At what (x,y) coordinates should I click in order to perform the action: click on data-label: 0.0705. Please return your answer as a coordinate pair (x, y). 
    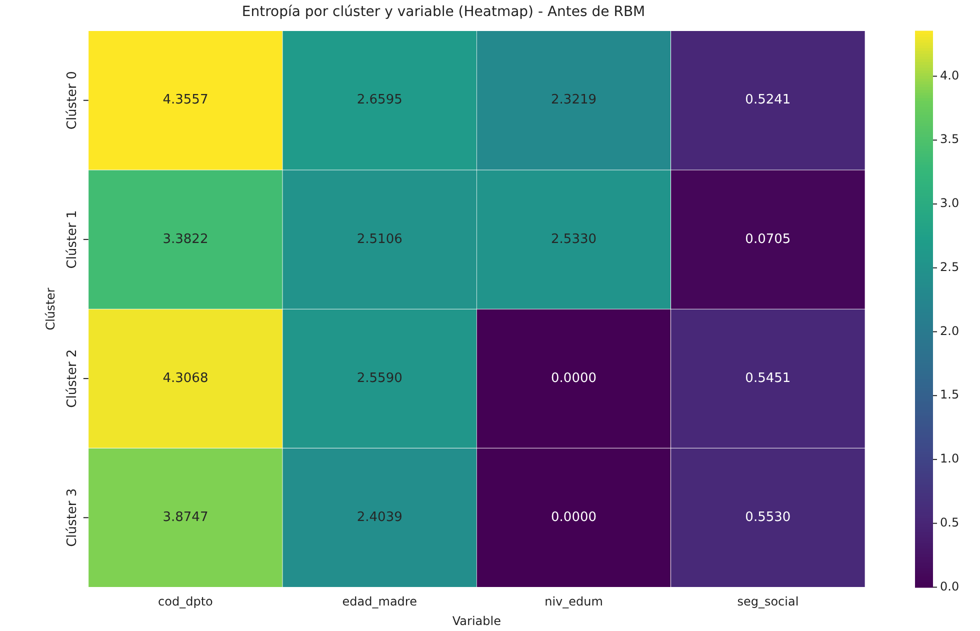
    Looking at the image, I should click on (768, 239).